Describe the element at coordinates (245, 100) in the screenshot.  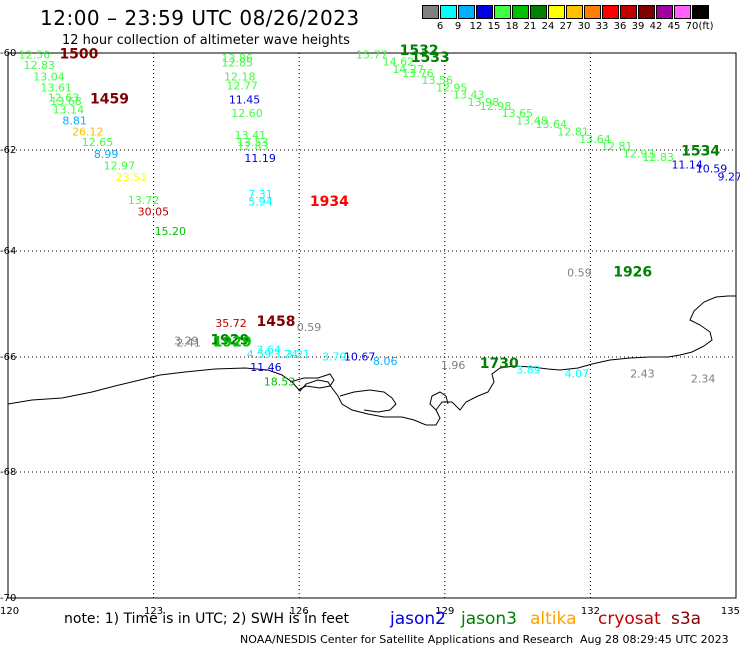
I see `wave-height-label: 11.45` at that location.